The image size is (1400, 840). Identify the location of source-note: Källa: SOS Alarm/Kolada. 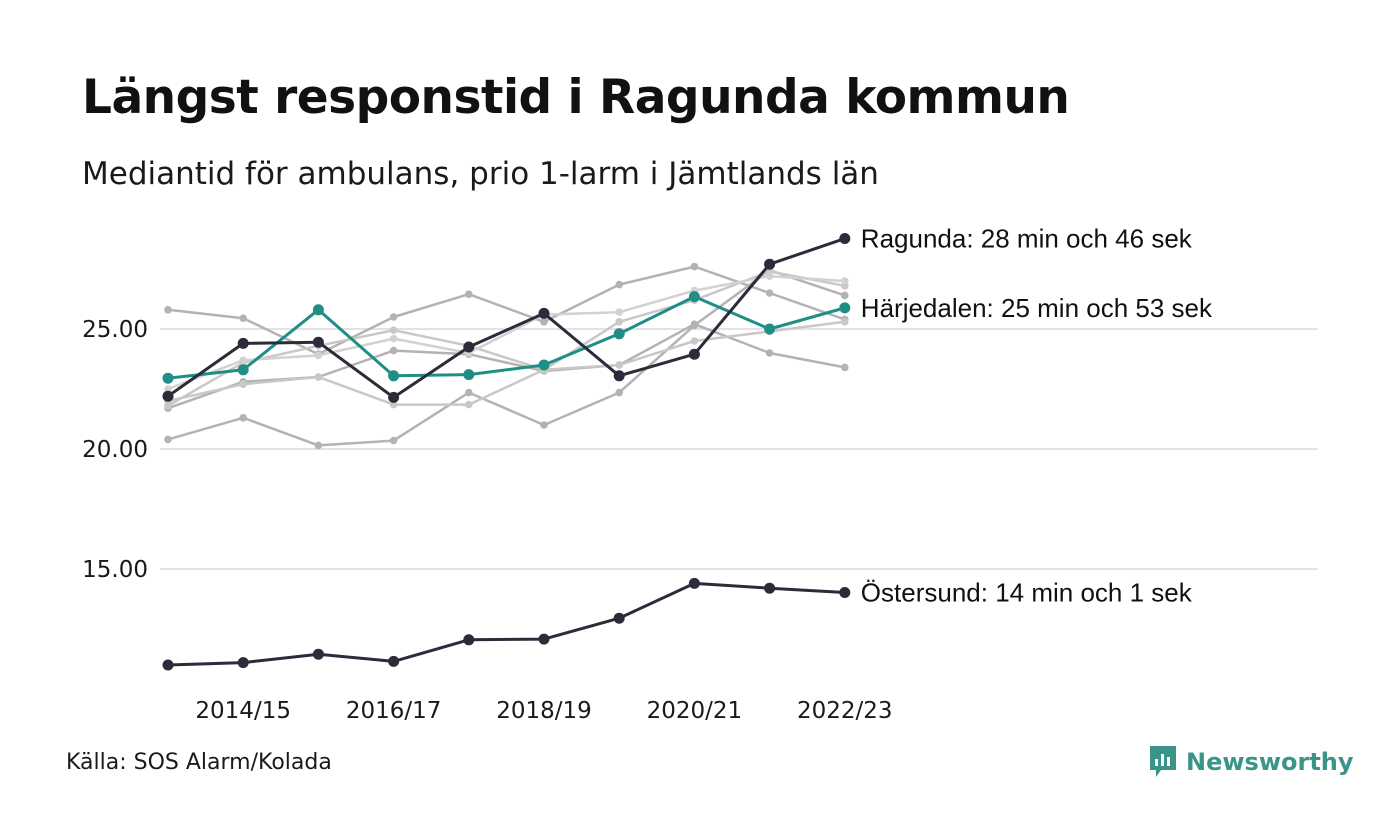
(199, 762).